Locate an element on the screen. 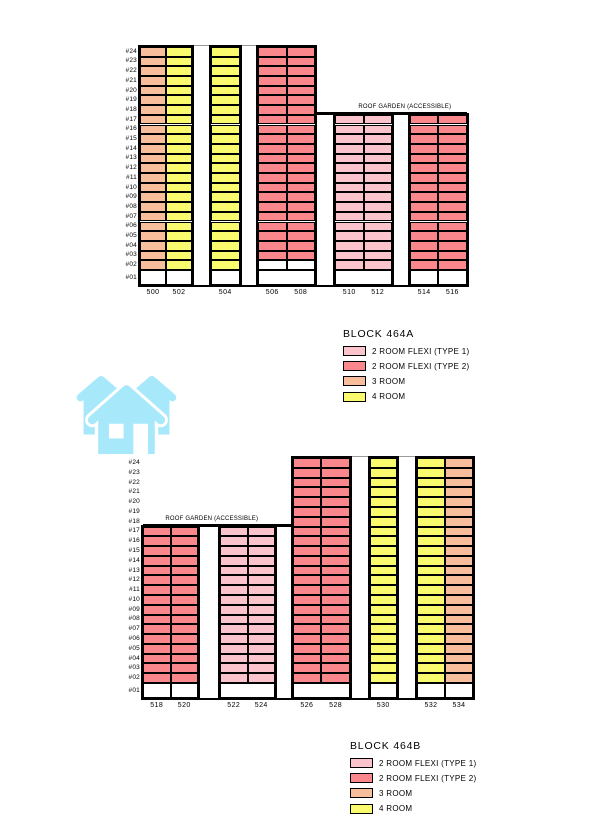 Image resolution: width=612 pixels, height=832 pixels. floor-label: #10 is located at coordinates (134, 599).